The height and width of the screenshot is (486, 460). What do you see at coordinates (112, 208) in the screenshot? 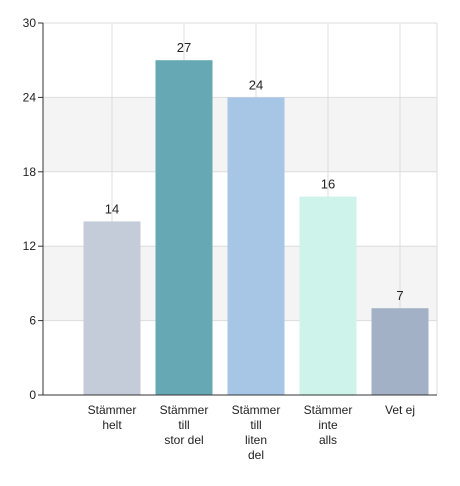
I see `data-label: 14` at bounding box center [112, 208].